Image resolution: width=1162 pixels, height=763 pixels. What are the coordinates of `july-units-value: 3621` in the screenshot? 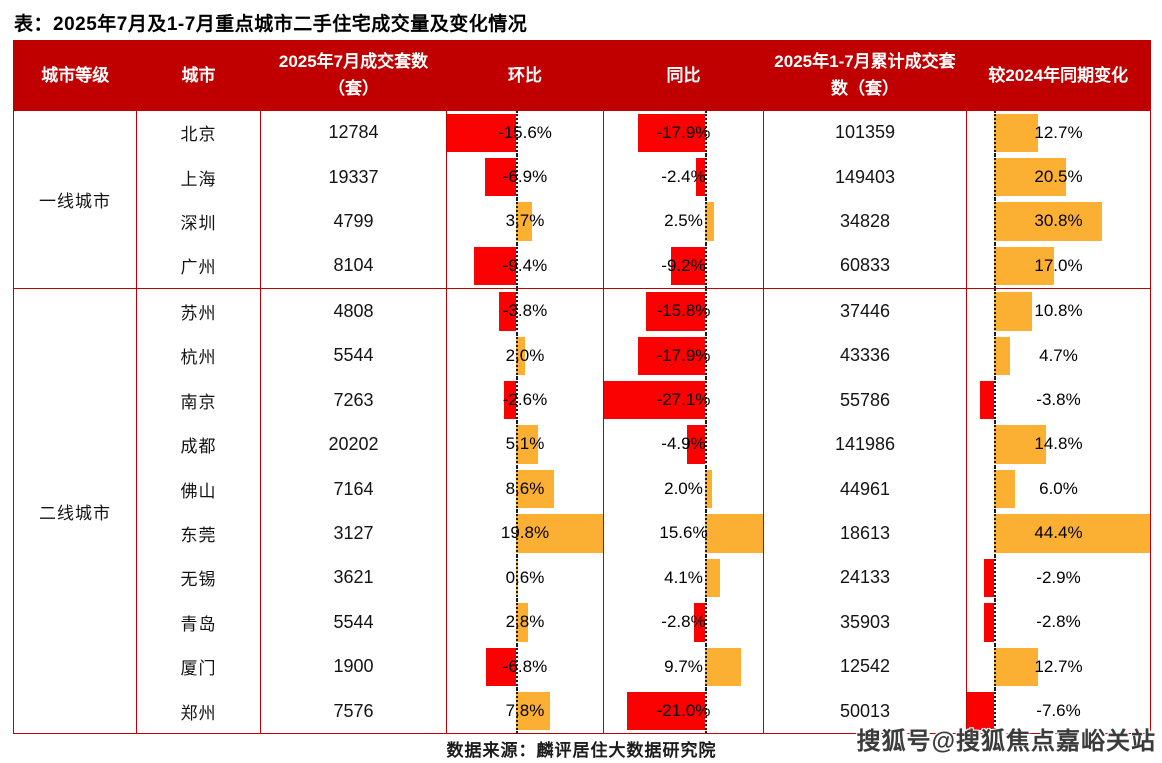 It's located at (353, 578).